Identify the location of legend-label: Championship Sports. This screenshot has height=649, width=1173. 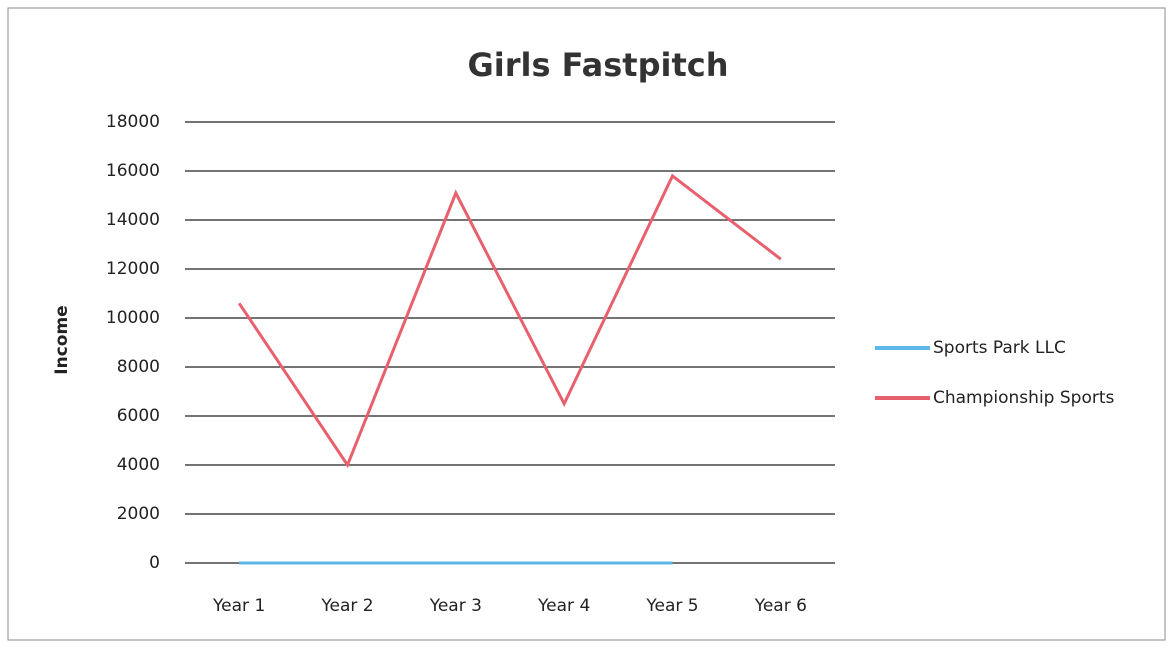
(1023, 398).